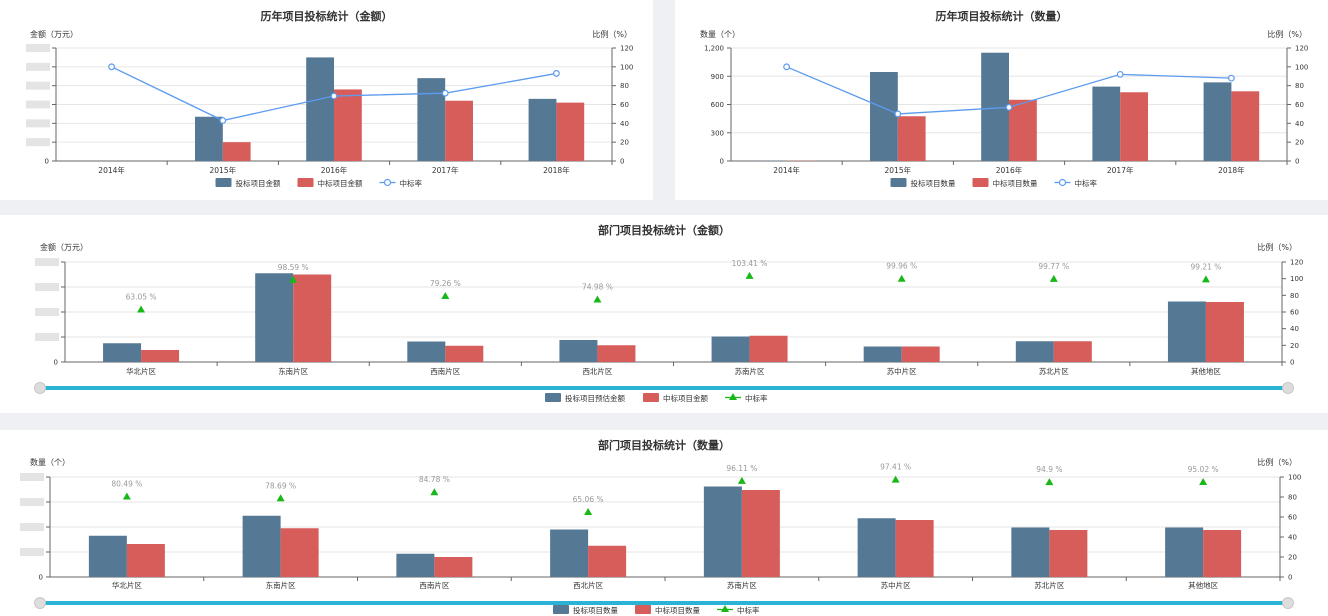 Image resolution: width=1328 pixels, height=616 pixels. I want to click on y-tick-label: 0, so click(56, 363).